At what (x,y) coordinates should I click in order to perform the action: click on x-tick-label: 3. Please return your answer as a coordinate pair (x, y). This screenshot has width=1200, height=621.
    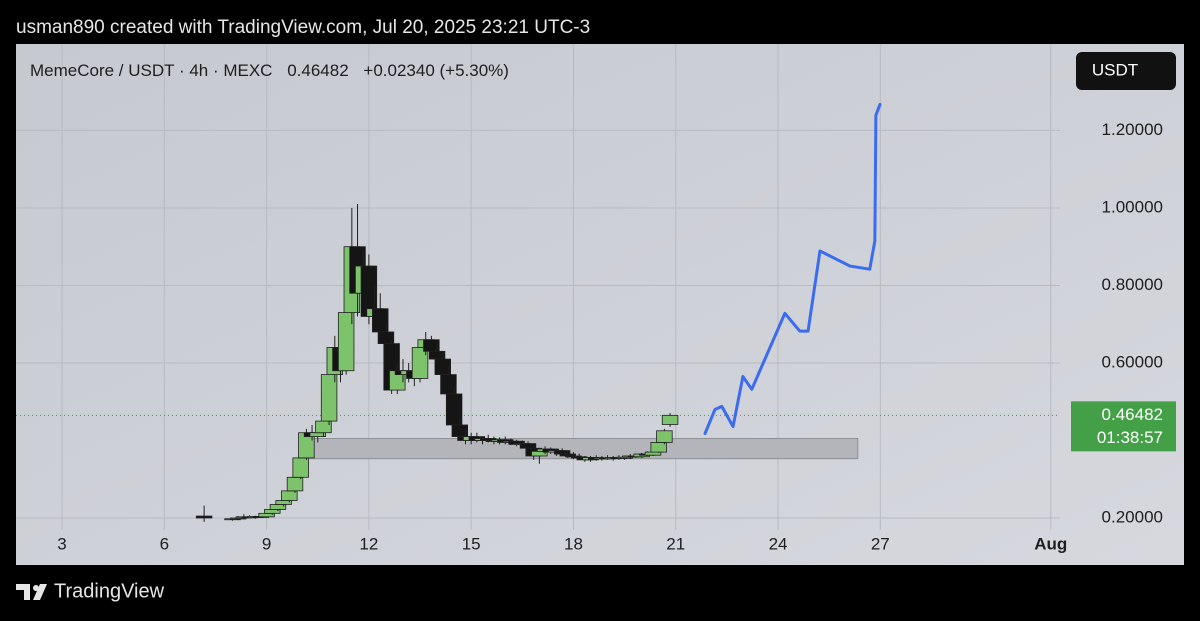
    Looking at the image, I should click on (61, 543).